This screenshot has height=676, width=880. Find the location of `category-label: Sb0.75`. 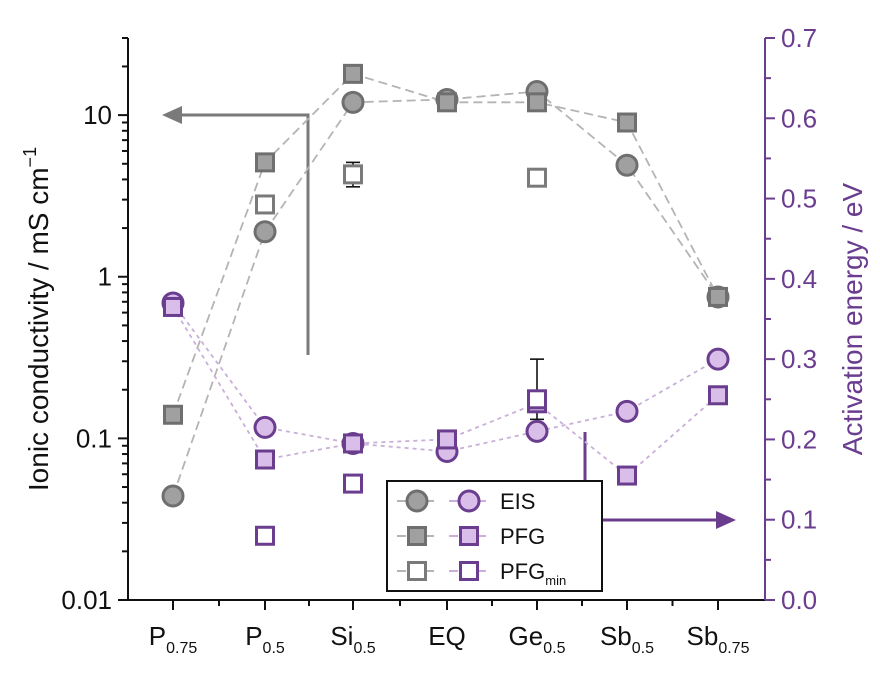

category-label: Sb0.75 is located at coordinates (718, 639).